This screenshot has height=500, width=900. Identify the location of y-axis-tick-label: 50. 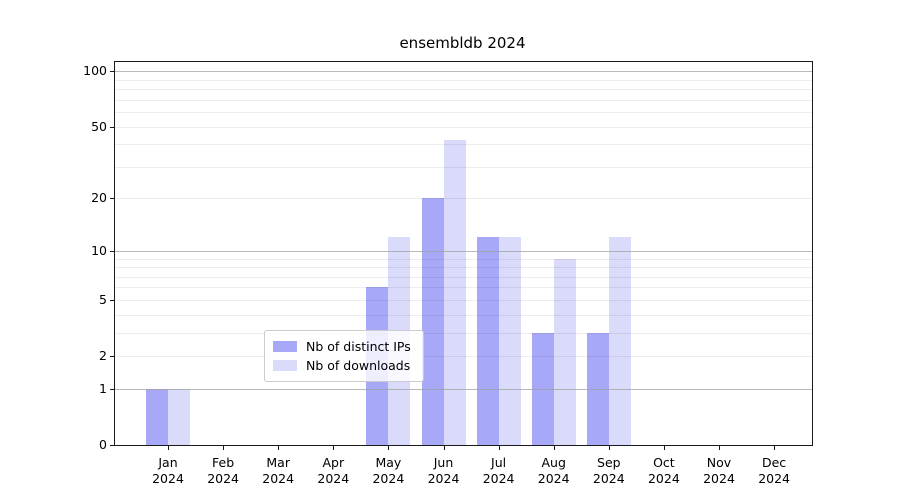
(99, 126).